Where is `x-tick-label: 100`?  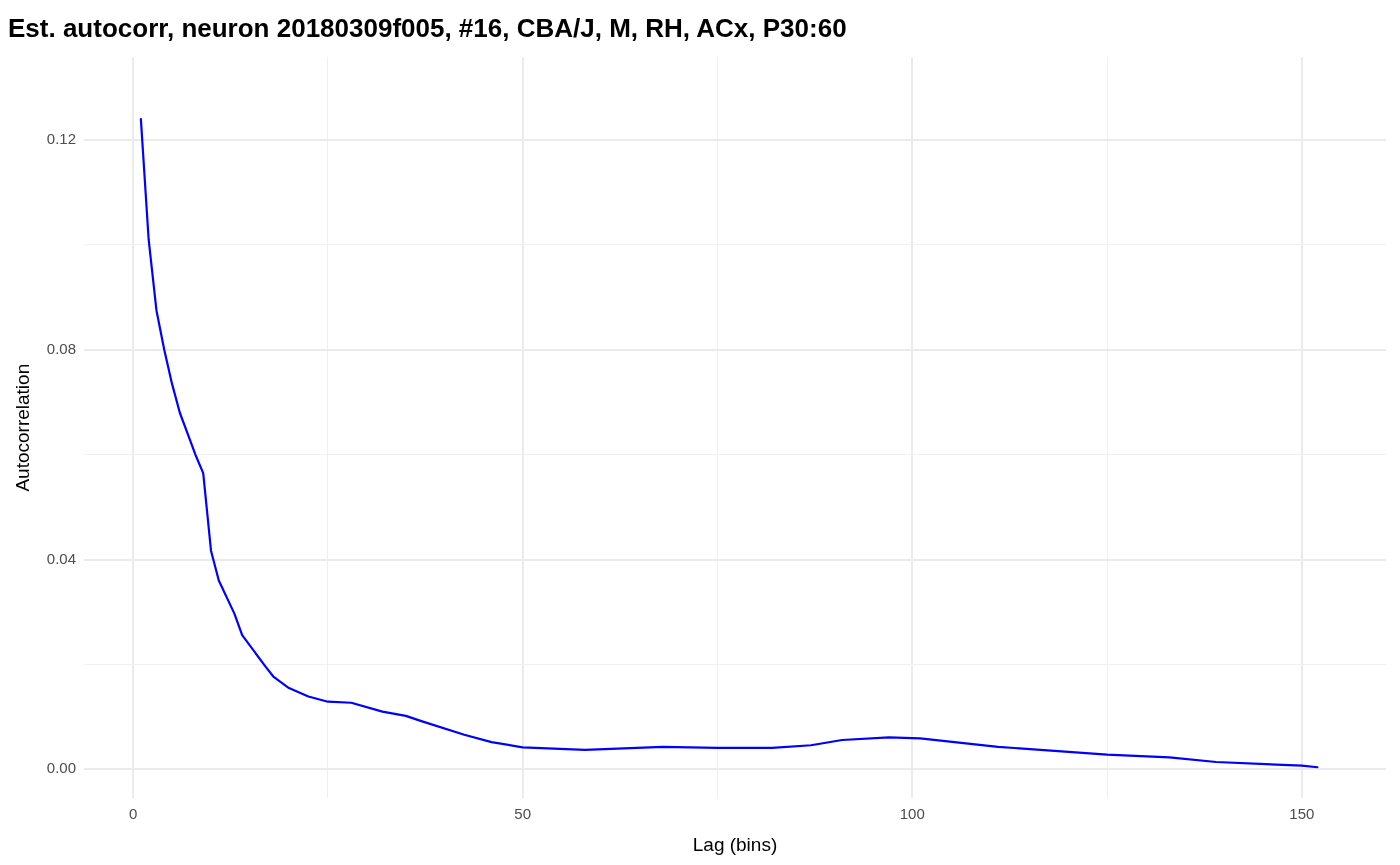 x-tick-label: 100 is located at coordinates (912, 814).